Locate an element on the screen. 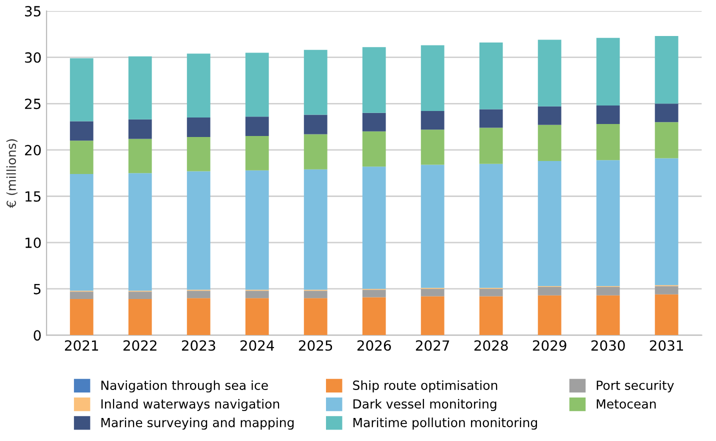 This screenshot has width=716, height=441. x-tick-label: 2021 is located at coordinates (81, 345).